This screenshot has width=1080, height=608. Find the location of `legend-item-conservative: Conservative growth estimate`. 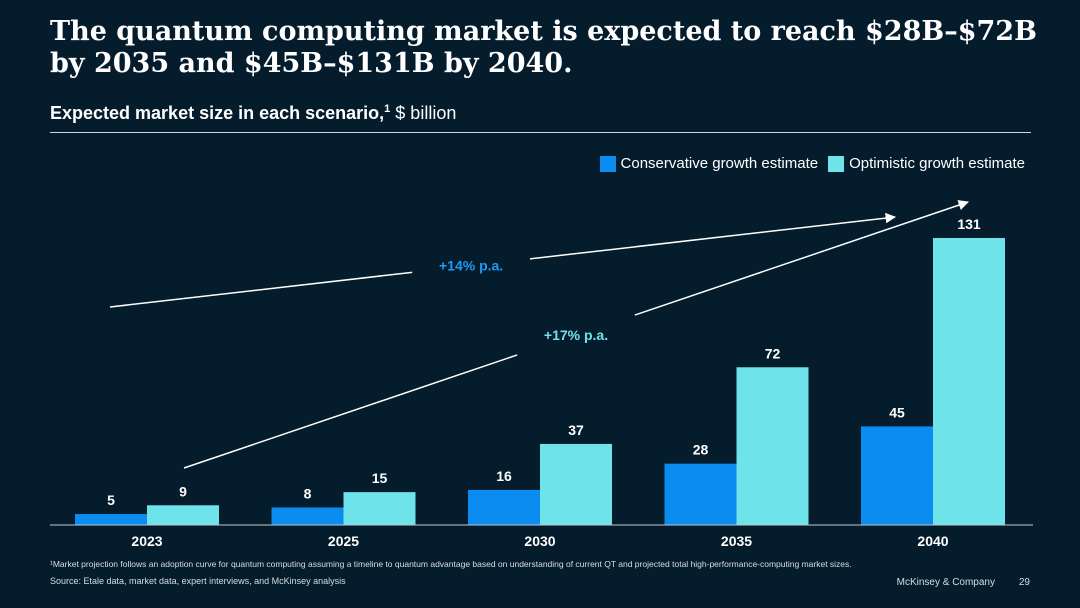

legend-item-conservative: Conservative growth estimate is located at coordinates (709, 163).